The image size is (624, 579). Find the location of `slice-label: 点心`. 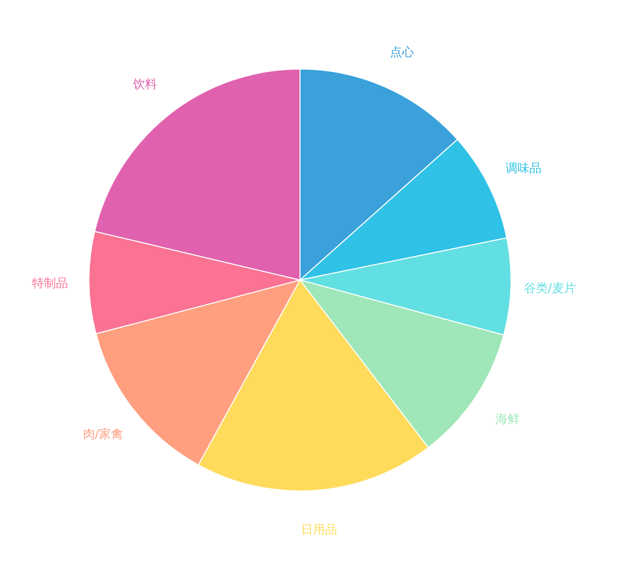

slice-label: 点心 is located at coordinates (402, 51).